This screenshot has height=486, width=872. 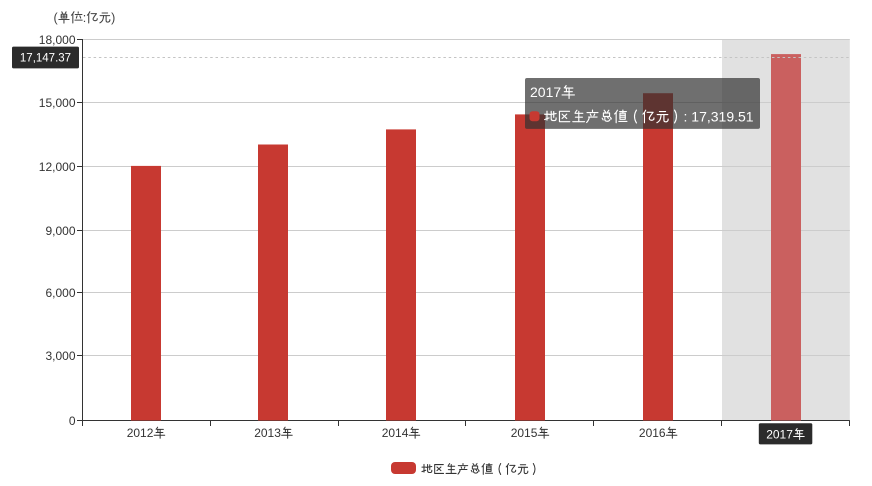 I want to click on svg-text: 6,000, so click(x=60, y=293).